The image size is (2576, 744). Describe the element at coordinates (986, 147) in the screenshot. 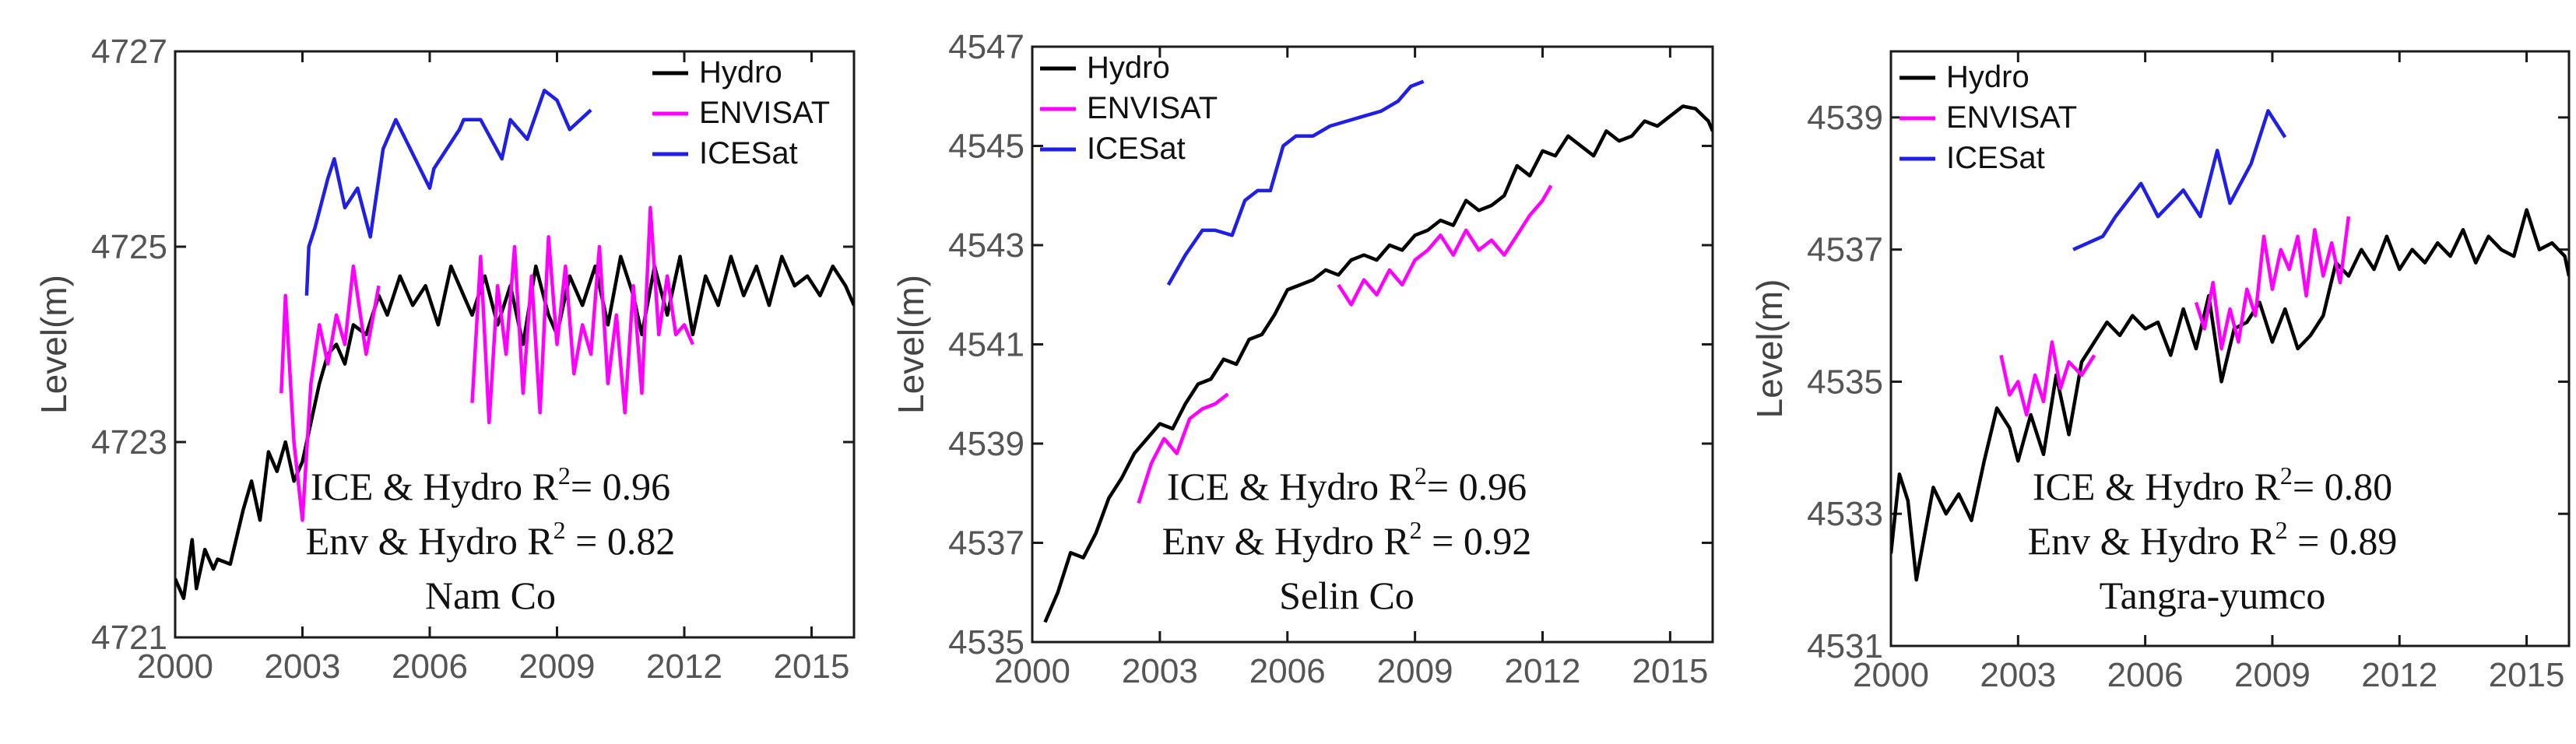

I see `y-tick-label: 4545` at that location.